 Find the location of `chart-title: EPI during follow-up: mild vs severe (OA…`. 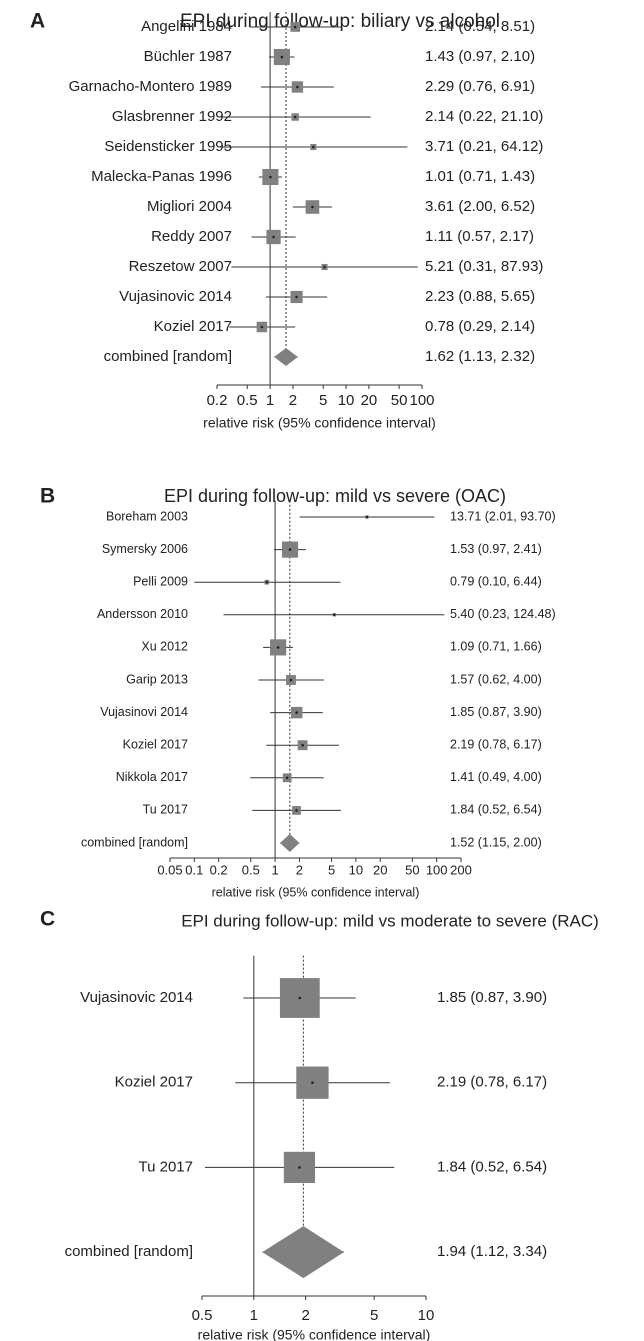

chart-title: EPI during follow-up: mild vs severe (OA… is located at coordinates (335, 496).